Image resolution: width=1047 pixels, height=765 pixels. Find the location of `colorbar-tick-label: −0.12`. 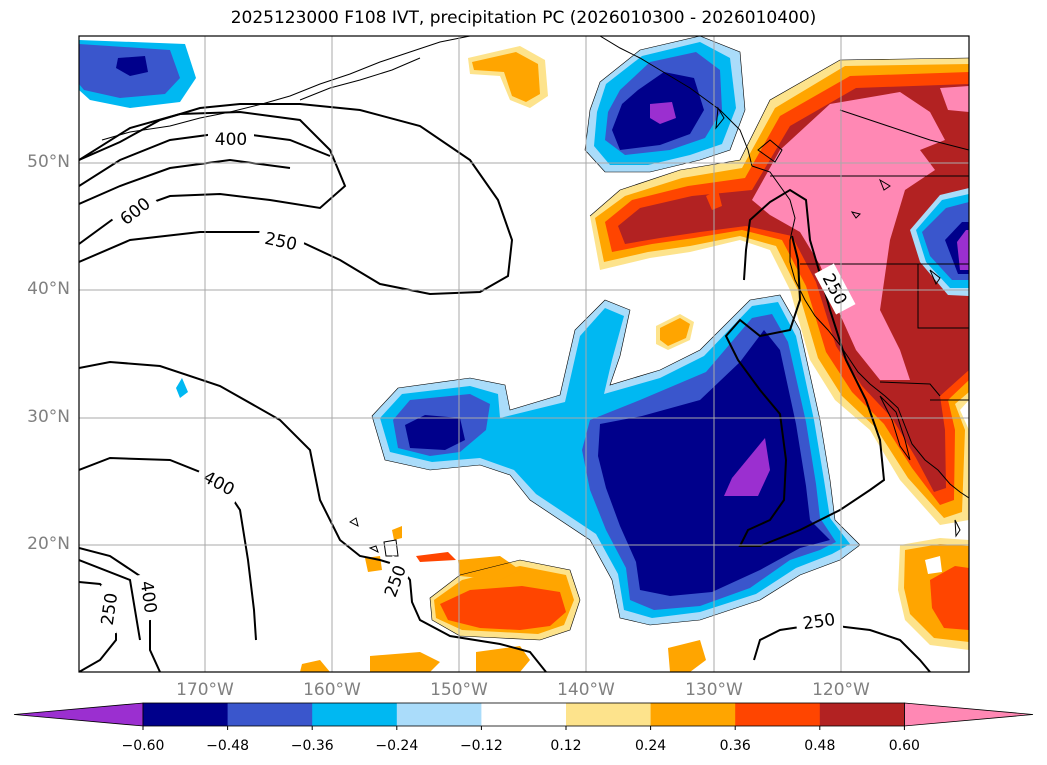

colorbar-tick-label: −0.12 is located at coordinates (481, 746).